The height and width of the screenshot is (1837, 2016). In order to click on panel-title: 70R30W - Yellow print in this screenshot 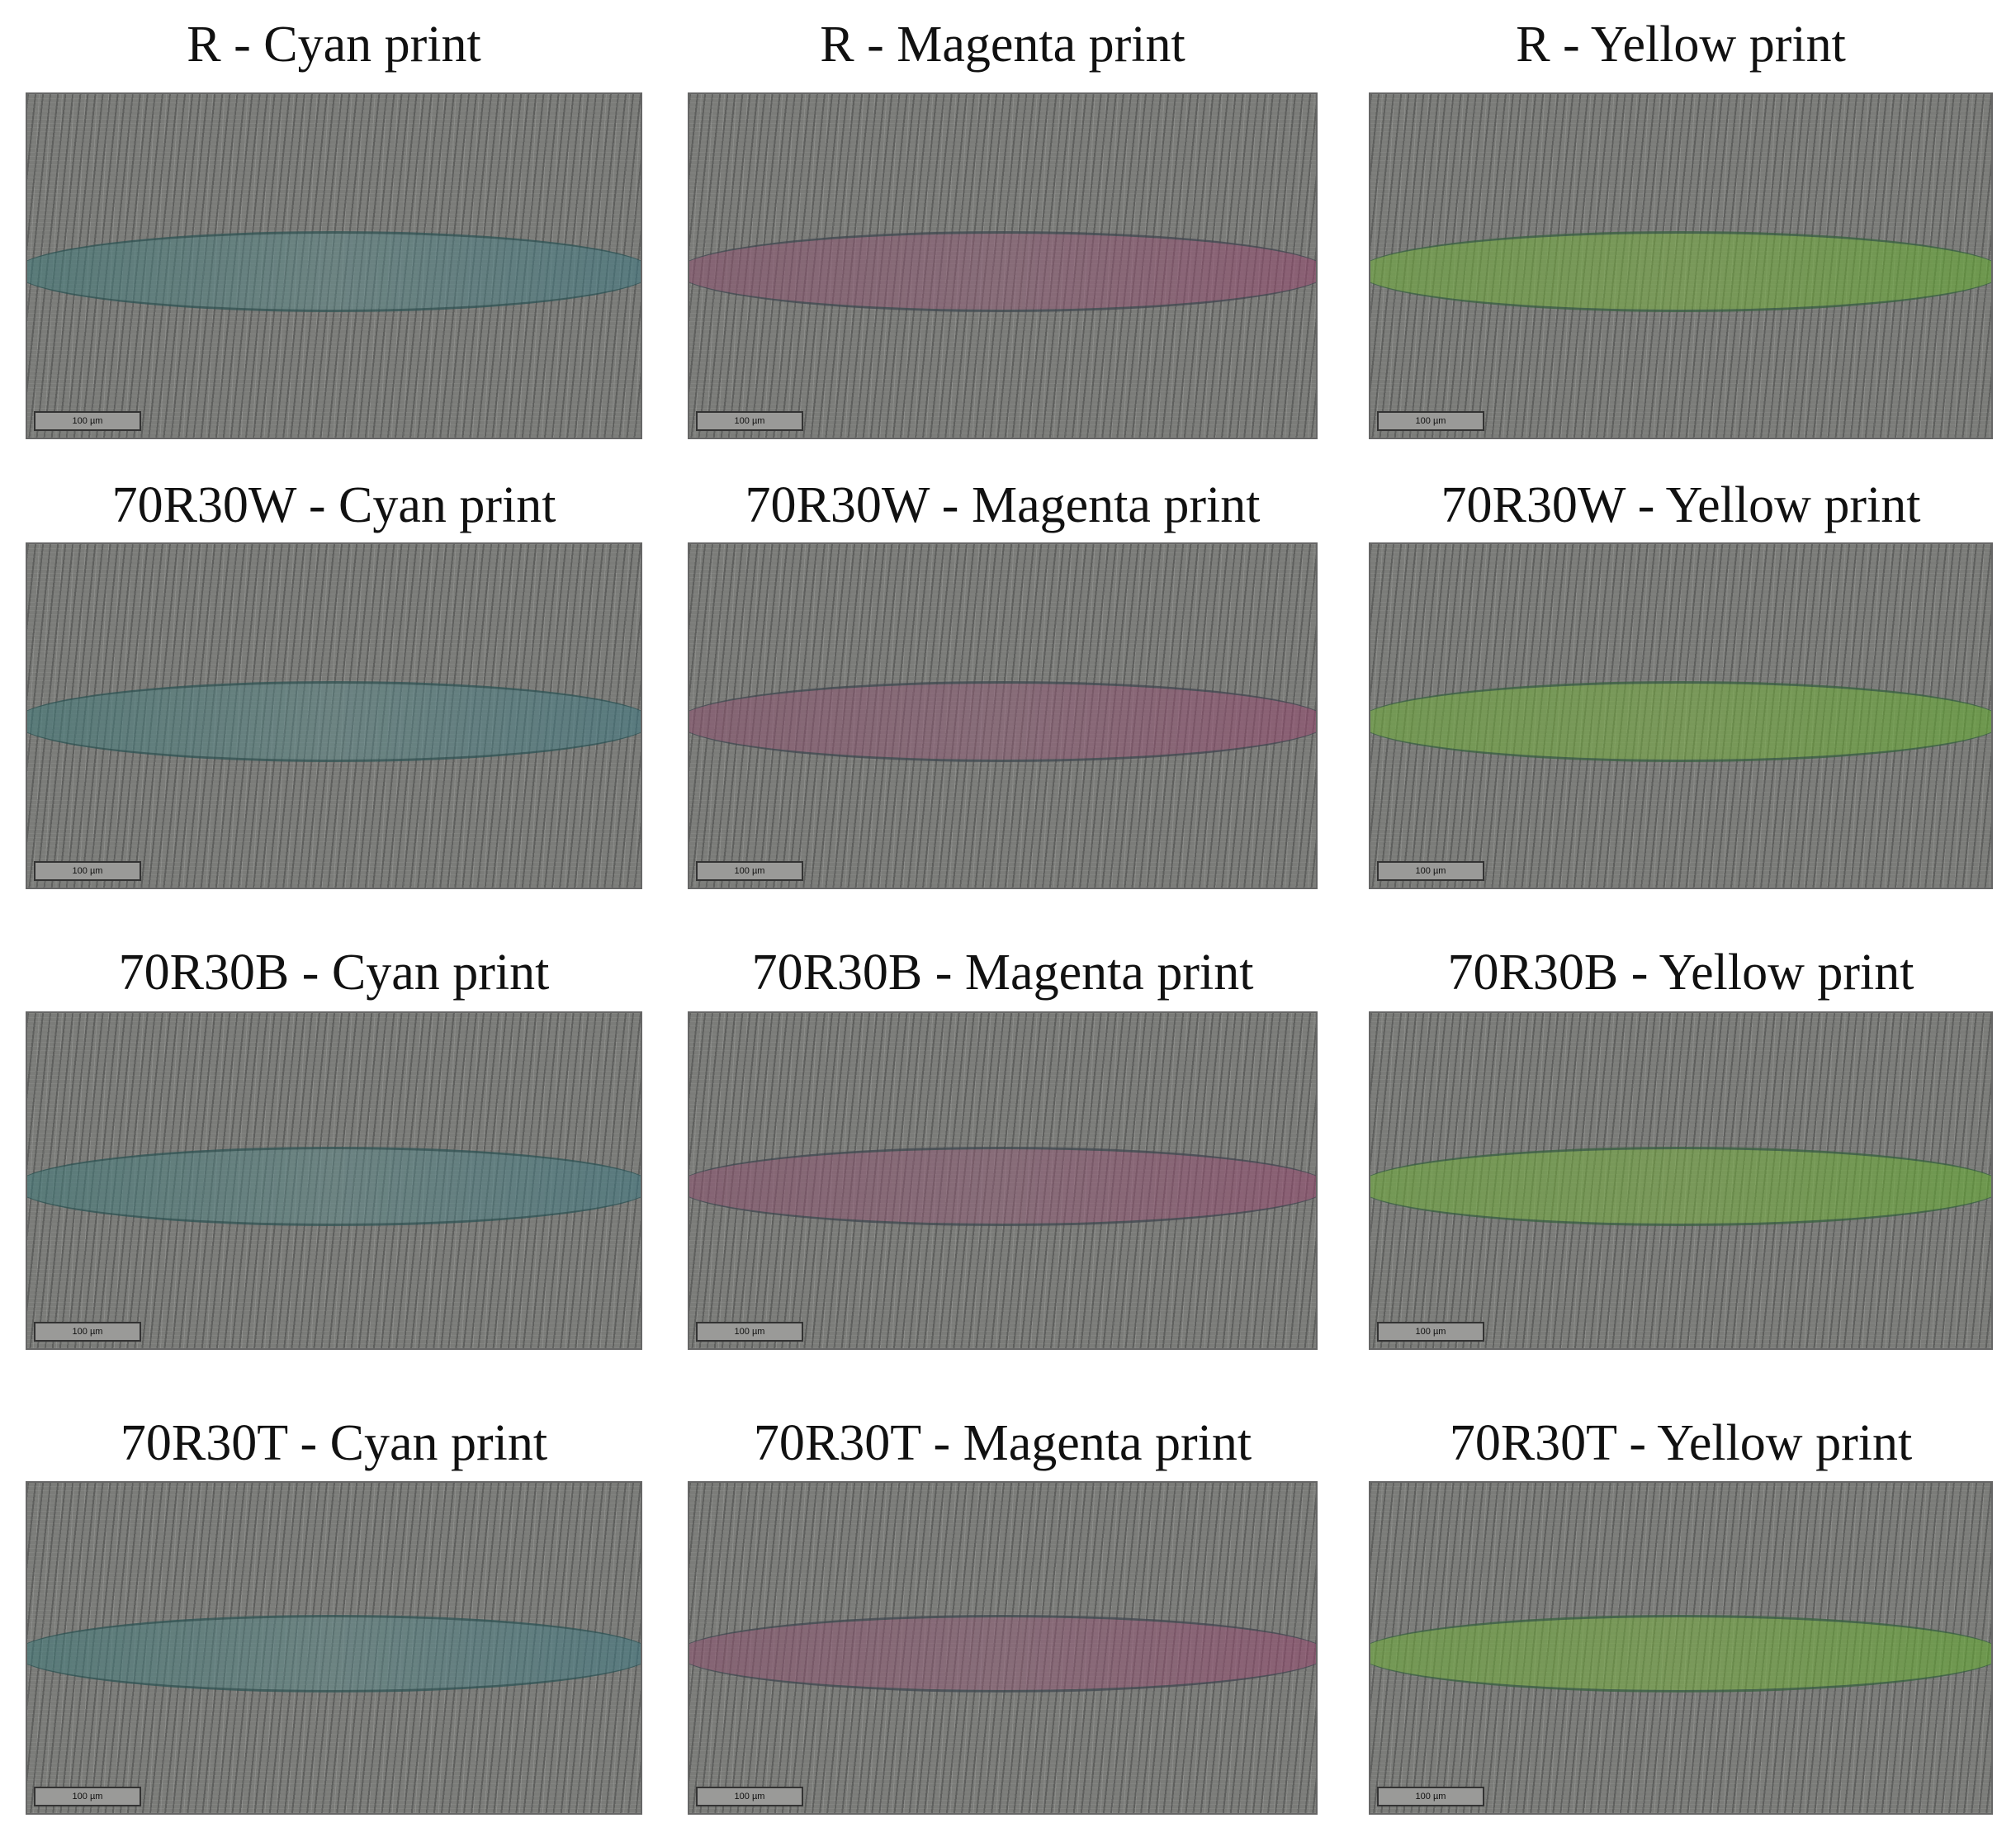, I will do `click(1681, 505)`.